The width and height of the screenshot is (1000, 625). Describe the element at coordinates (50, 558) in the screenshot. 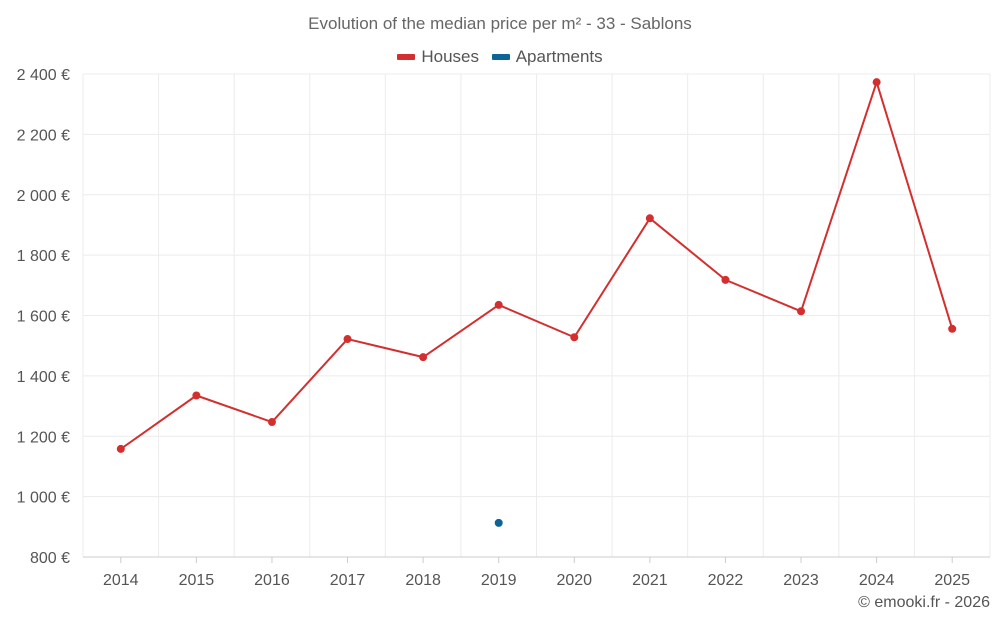

I see `y-tick-label: 800 €` at that location.